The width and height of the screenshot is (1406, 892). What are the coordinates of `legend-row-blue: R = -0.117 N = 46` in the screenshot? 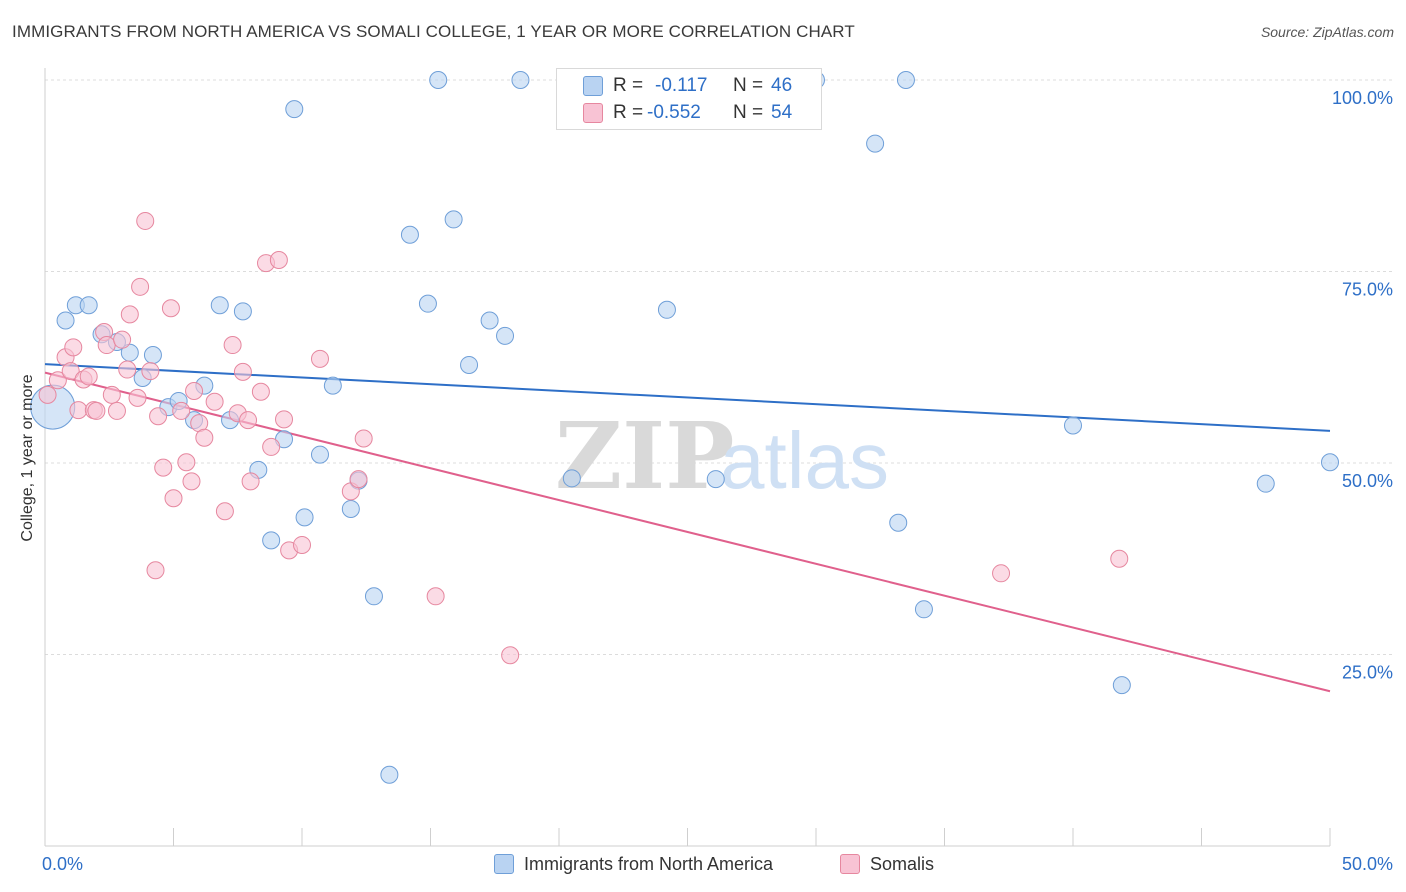 It's located at (689, 86).